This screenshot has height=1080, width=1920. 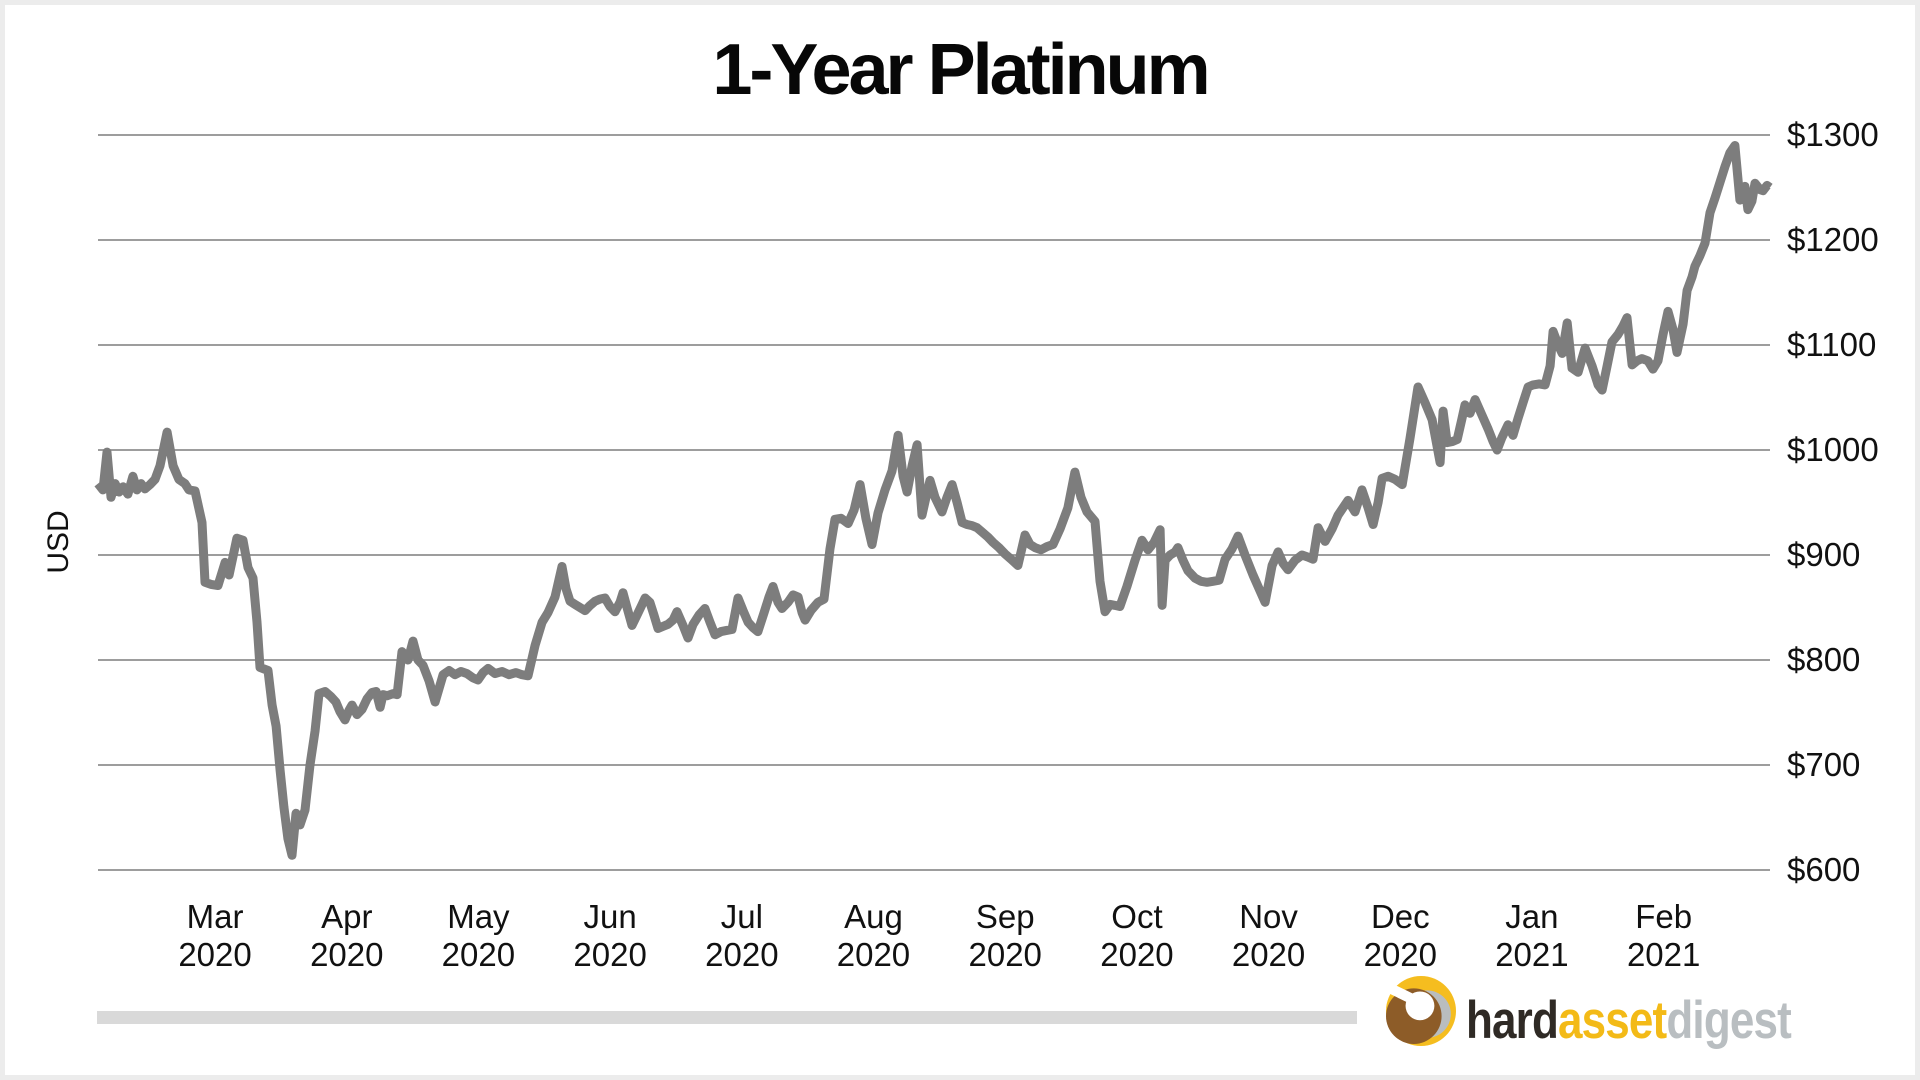 I want to click on x-tick-label-jun-2020: Jun 2020, so click(x=610, y=936).